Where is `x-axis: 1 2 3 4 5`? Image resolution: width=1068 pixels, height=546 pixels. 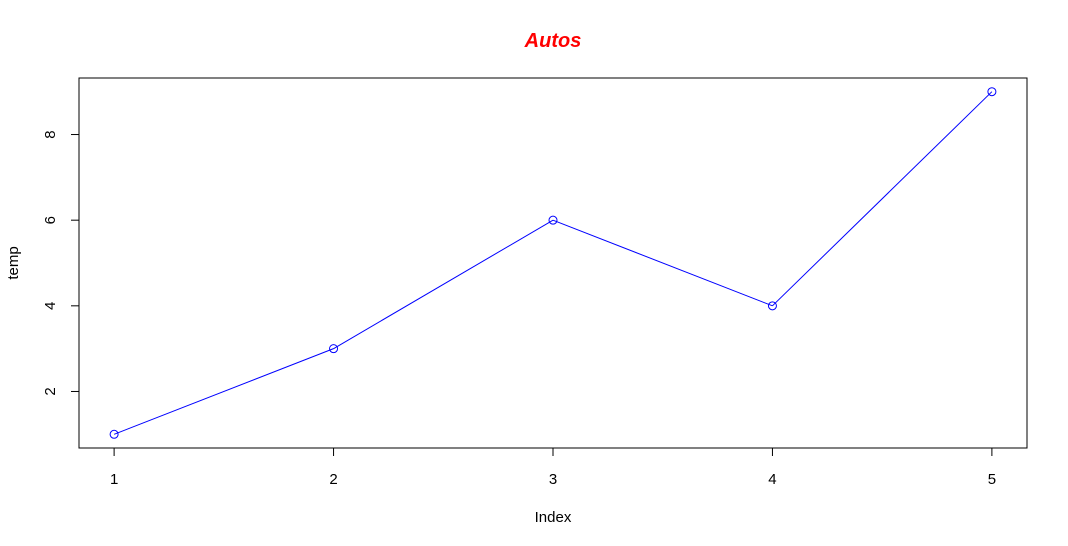 x-axis: 1 2 3 4 5 is located at coordinates (553, 467).